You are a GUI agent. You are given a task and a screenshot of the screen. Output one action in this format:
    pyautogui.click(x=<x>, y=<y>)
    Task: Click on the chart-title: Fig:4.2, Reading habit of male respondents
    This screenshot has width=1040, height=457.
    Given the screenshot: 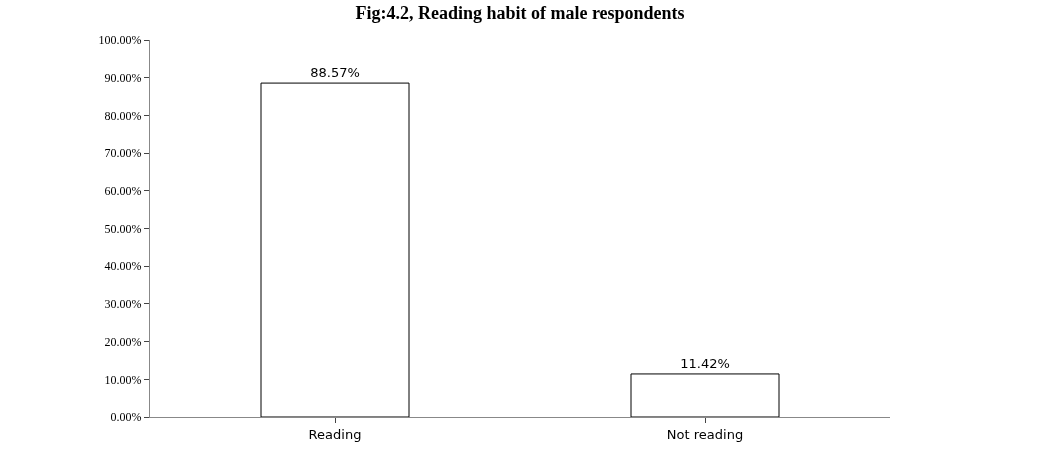 What is the action you would take?
    pyautogui.click(x=520, y=13)
    